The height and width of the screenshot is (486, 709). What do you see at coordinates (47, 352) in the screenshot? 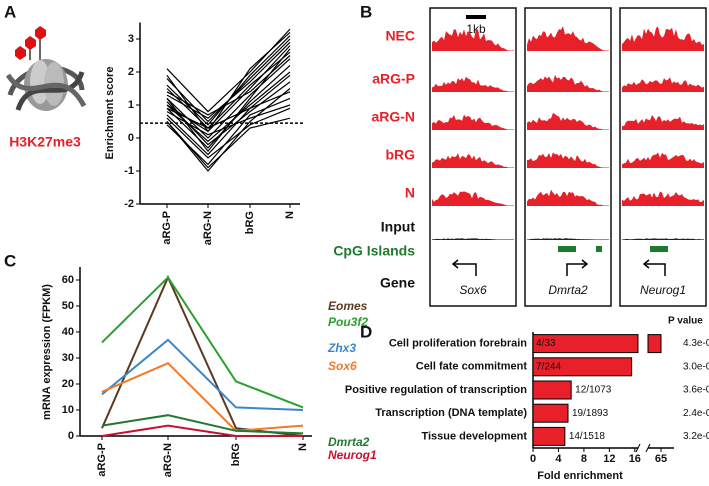
I see `y-axis-label: mRNA expression (FPKM)` at bounding box center [47, 352].